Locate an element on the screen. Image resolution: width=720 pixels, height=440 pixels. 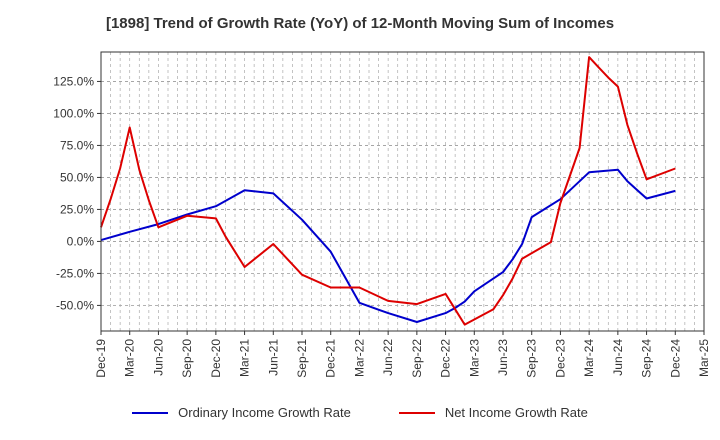
legend-item-ordinary-income: Ordinary Income Growth Rate is located at coordinates (241, 412).